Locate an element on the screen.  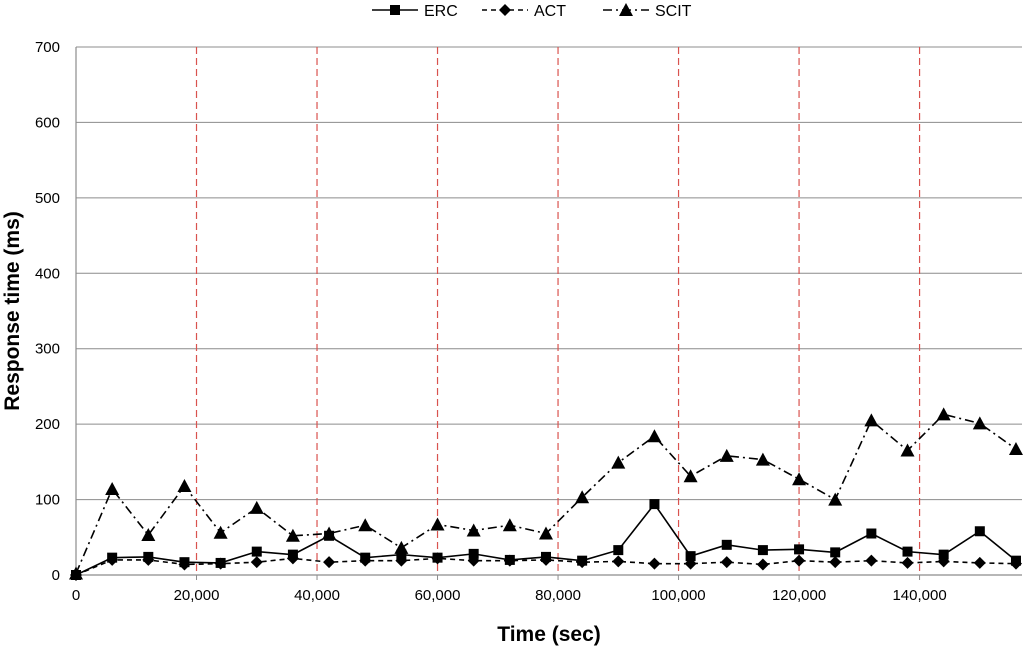
y-tick-label: 300 is located at coordinates (47, 349).